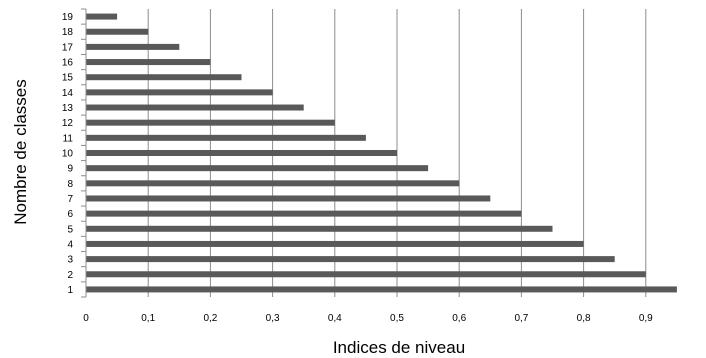 The image size is (706, 358). I want to click on x-tick-label: 0,7, so click(521, 318).